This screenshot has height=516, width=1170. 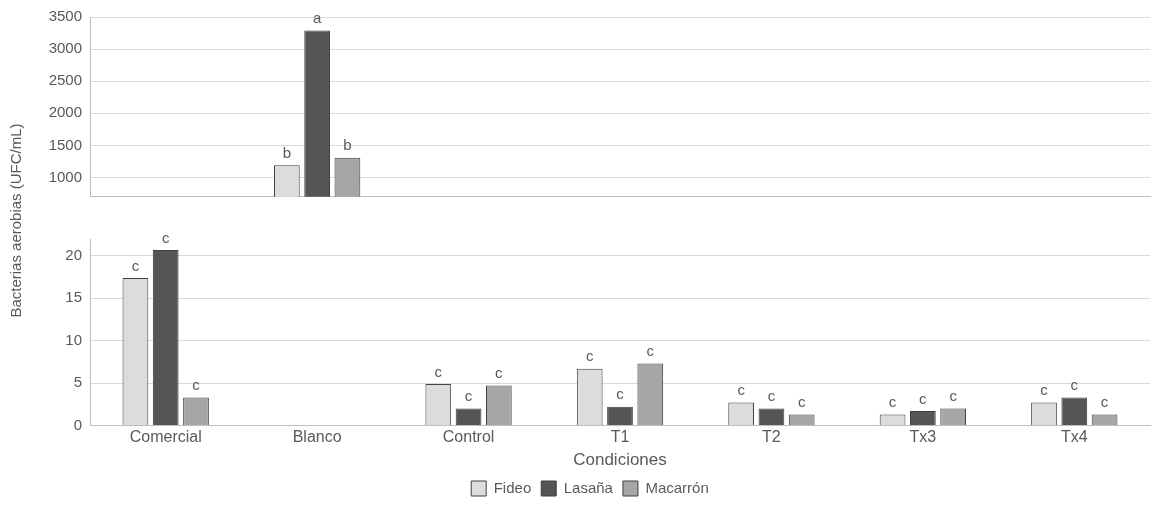 I want to click on y-tick-label: 20, so click(x=73, y=255).